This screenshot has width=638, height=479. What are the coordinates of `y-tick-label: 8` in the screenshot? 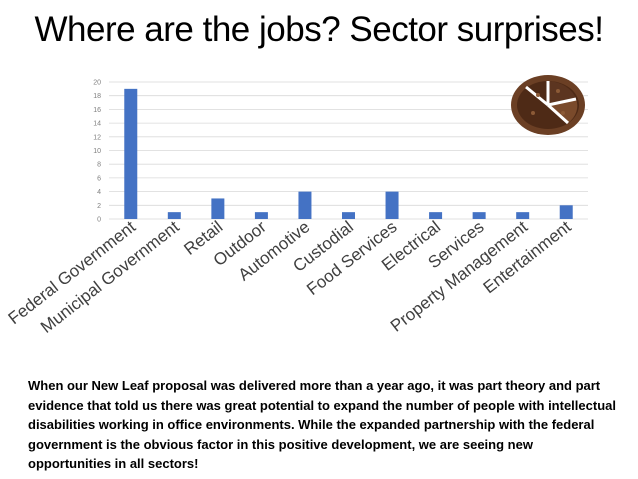 It's located at (99, 165).